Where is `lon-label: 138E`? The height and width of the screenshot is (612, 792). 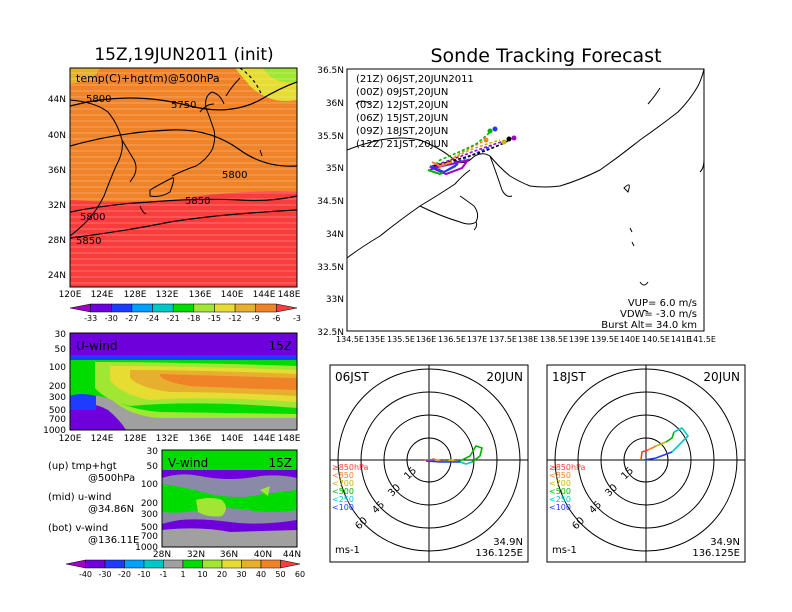
lon-label: 138E is located at coordinates (528, 339).